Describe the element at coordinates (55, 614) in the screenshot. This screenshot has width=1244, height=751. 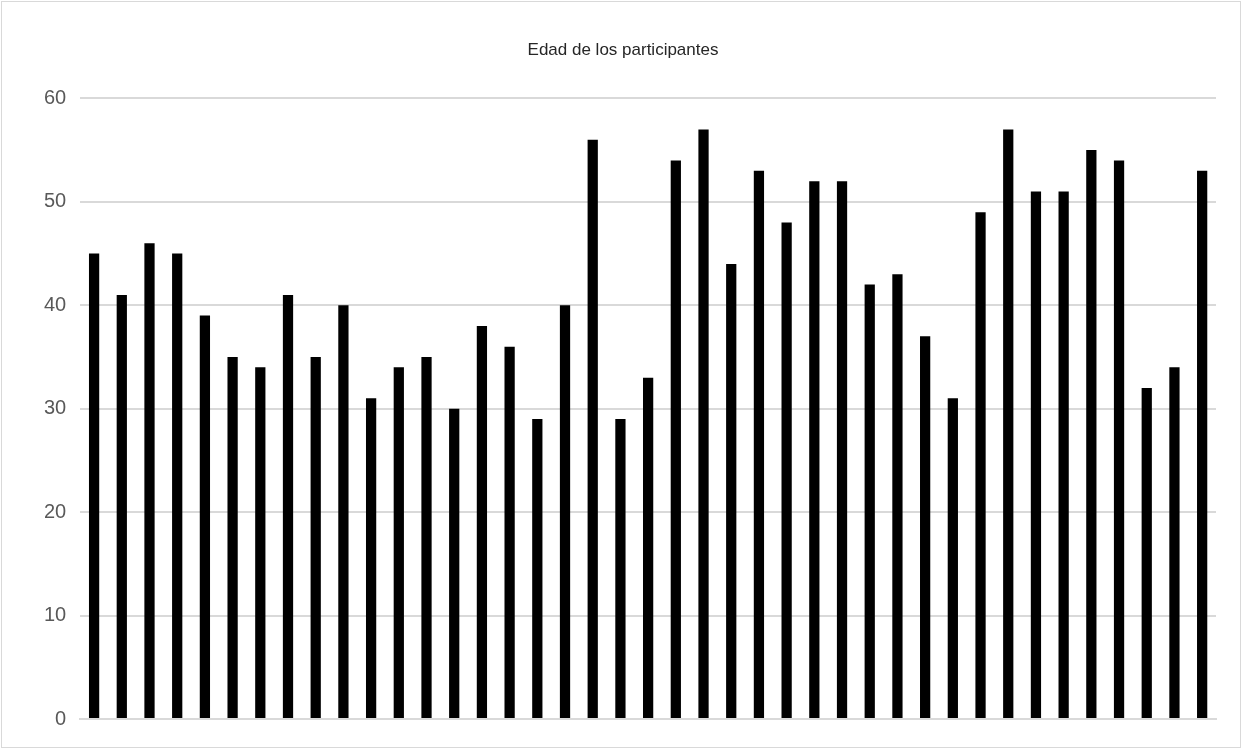
I see `y-tick-label: 10` at that location.